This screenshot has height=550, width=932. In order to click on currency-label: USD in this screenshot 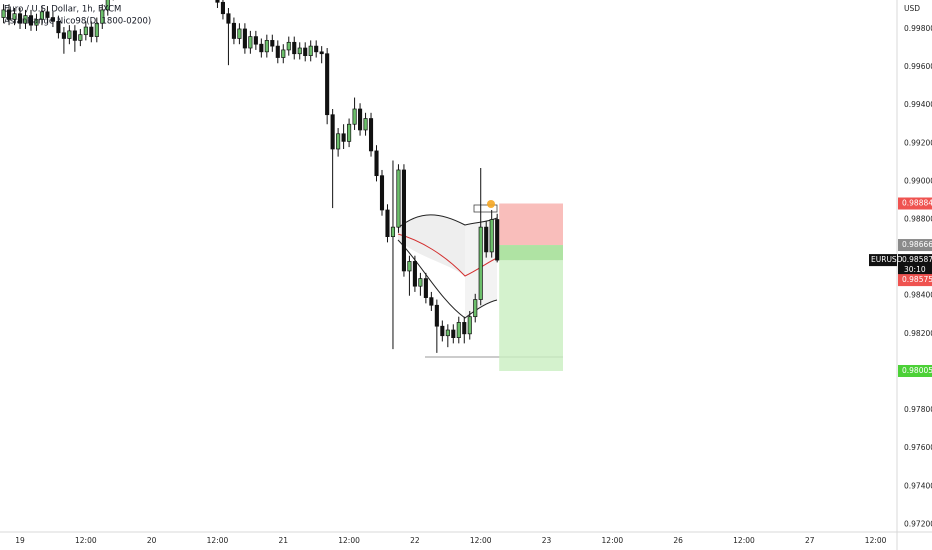, I will do `click(912, 8)`.